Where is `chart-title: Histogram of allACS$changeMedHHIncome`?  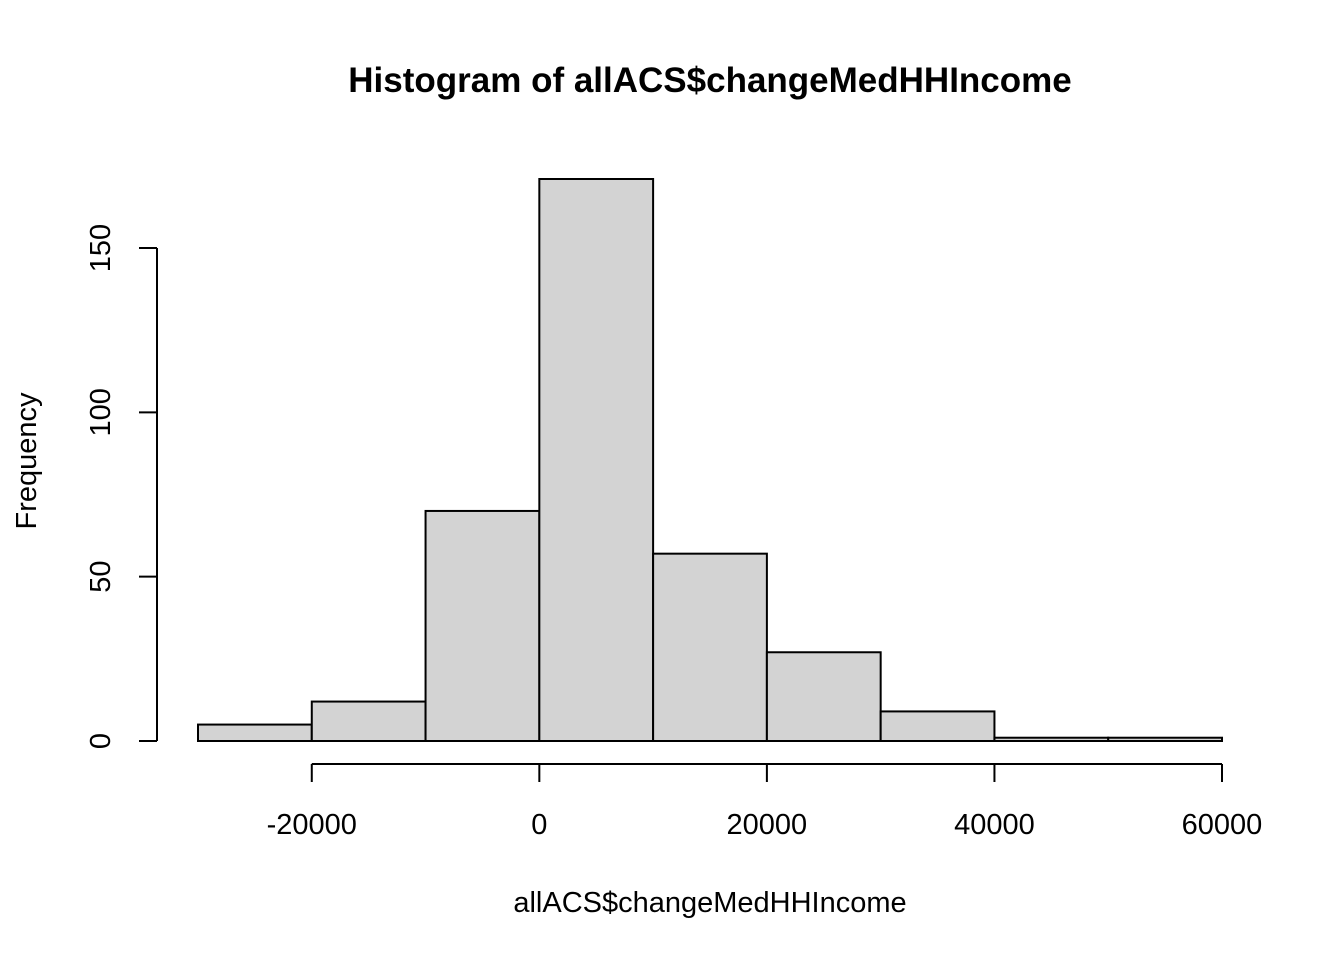
chart-title: Histogram of allACS$changeMedHHIncome is located at coordinates (709, 80).